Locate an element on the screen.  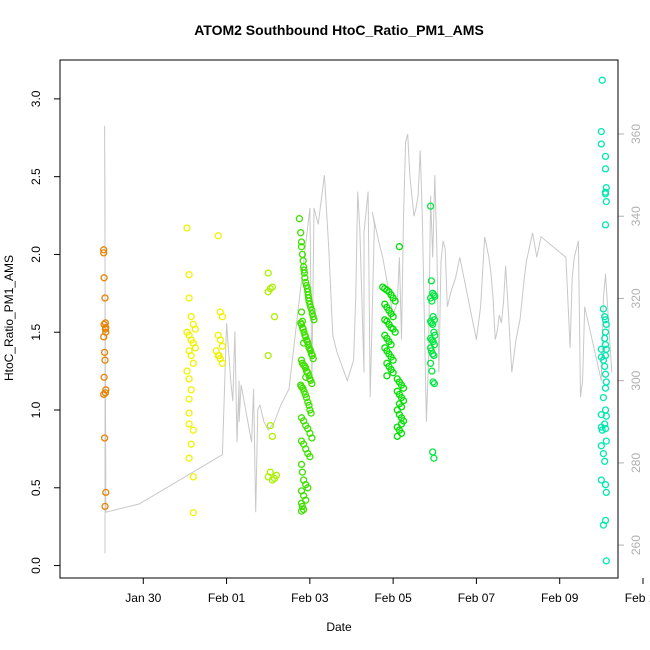
y-tick-label: 2.0 is located at coordinates (36, 254).